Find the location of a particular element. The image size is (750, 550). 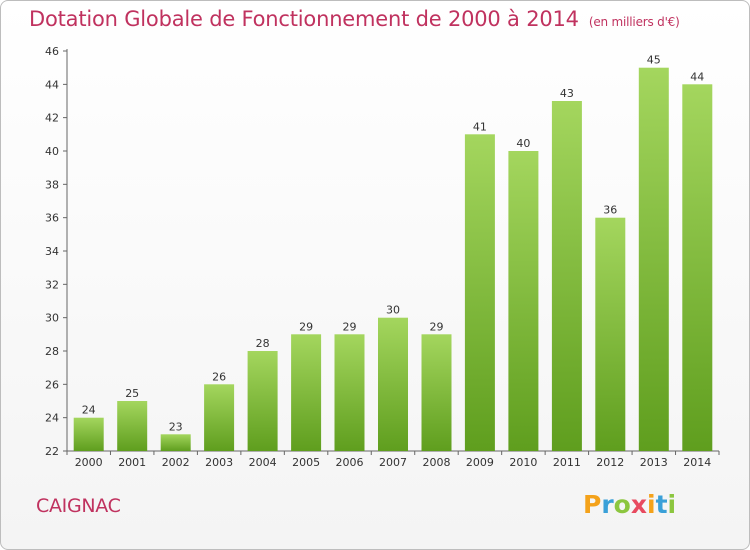

value-label-2013: 45 is located at coordinates (654, 60).